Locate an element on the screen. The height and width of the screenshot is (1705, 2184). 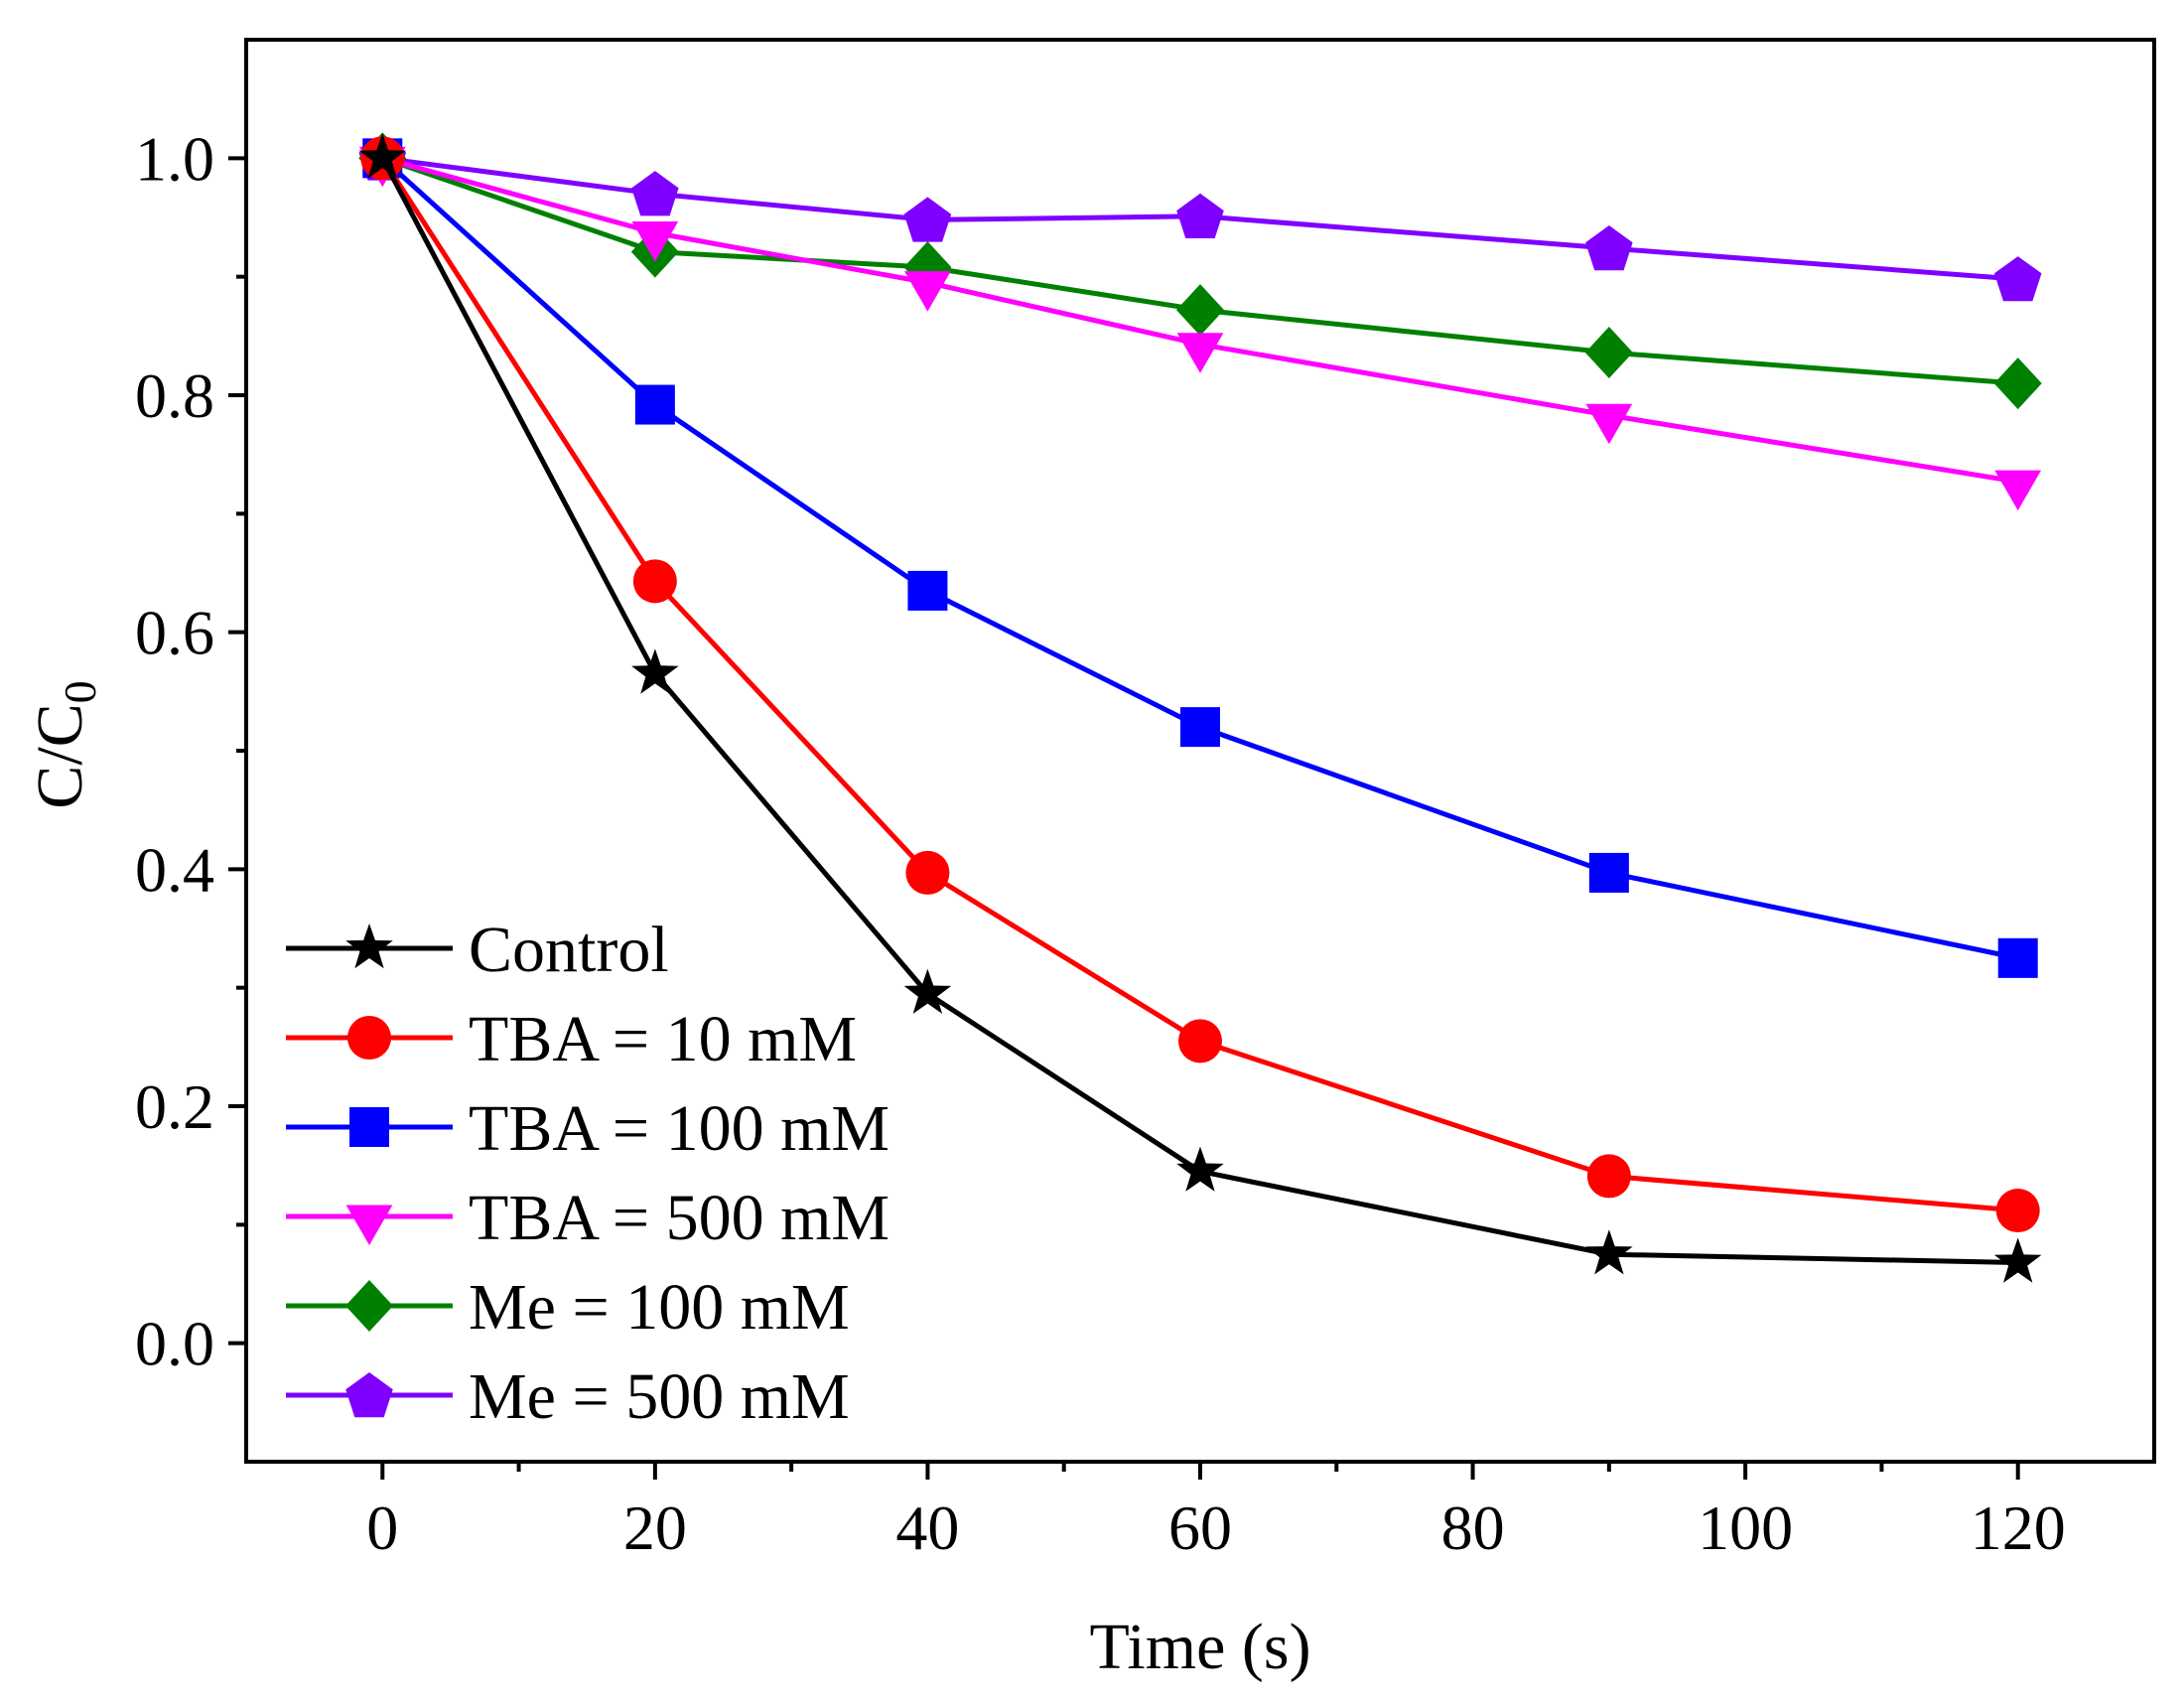
x-tick-label: 80 is located at coordinates (1473, 1527).